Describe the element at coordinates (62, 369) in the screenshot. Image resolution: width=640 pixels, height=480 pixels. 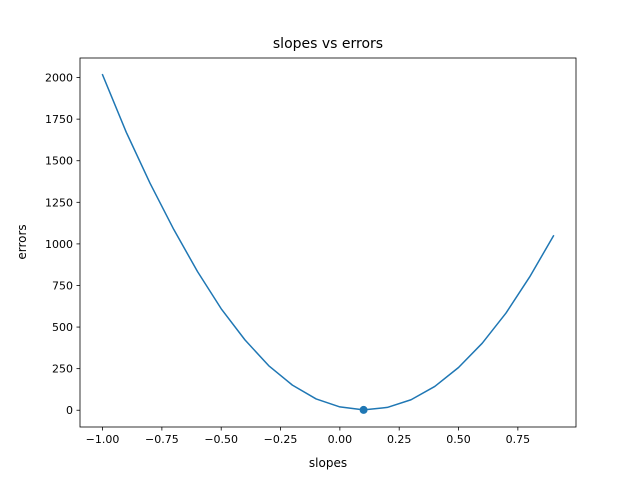
I see `y-tick-label: 250` at that location.